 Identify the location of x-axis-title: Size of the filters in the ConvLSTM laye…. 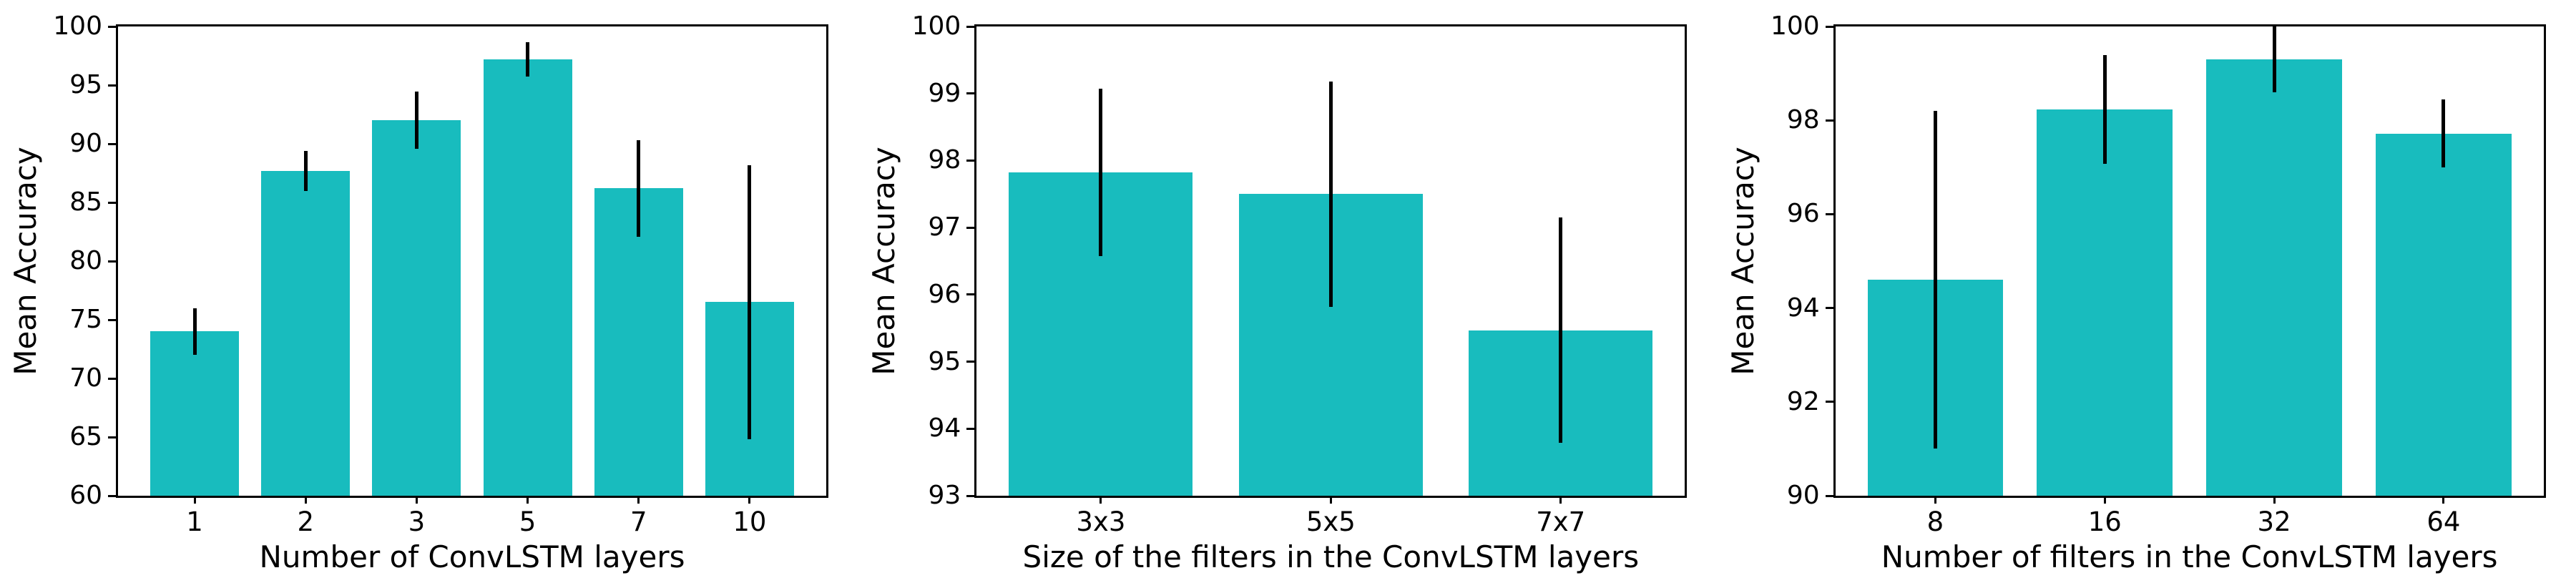
(1331, 557).